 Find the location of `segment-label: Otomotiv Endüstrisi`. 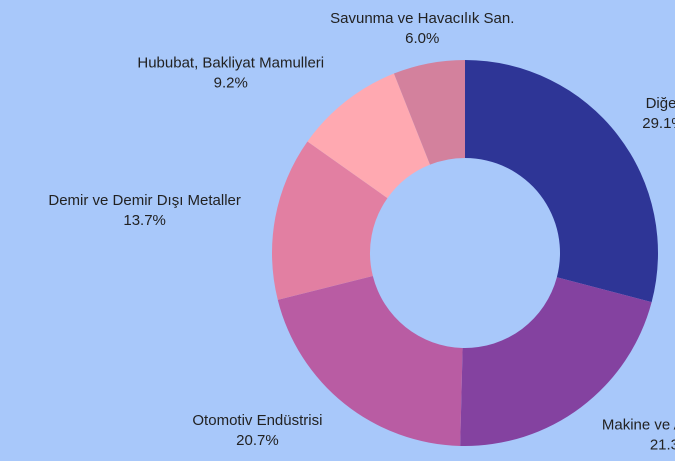

segment-label: Otomotiv Endüstrisi is located at coordinates (257, 420).